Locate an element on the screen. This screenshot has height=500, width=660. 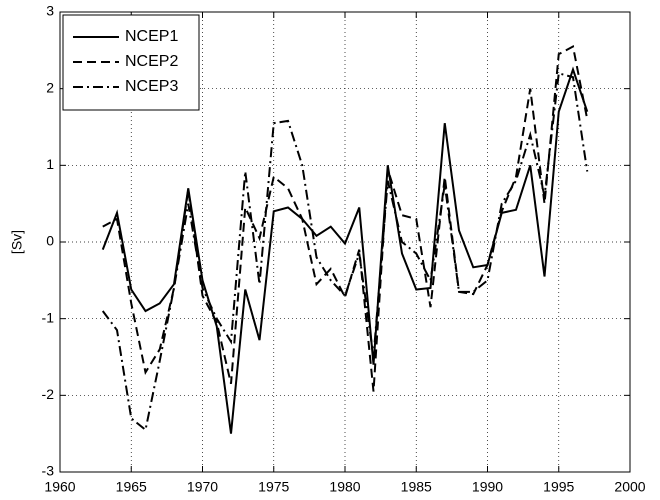
legend-box is located at coordinates (131, 62).